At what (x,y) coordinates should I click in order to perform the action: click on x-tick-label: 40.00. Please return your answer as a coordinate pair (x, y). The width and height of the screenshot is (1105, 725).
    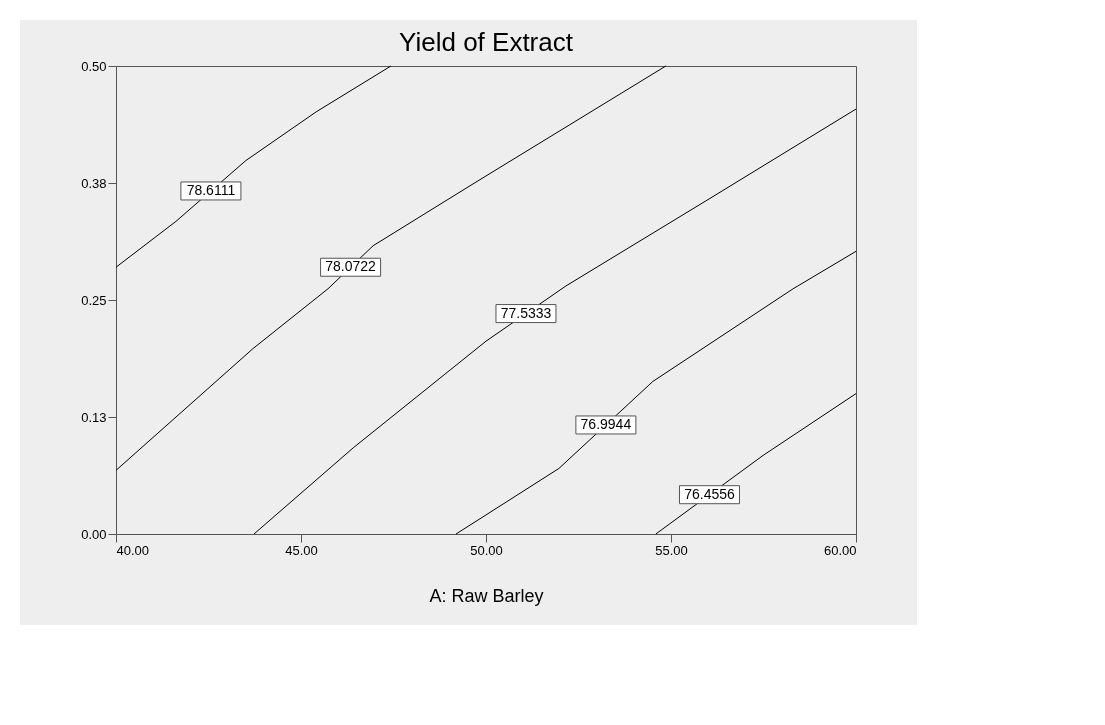
    Looking at the image, I should click on (133, 550).